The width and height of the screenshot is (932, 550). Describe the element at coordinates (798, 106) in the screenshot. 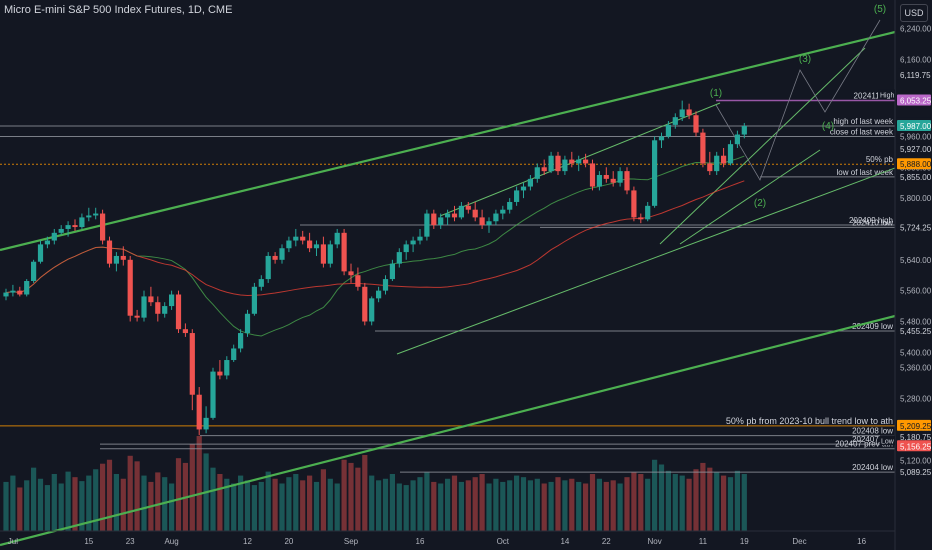

I see `annotations: (1) (2) (3) (4) (5)` at that location.